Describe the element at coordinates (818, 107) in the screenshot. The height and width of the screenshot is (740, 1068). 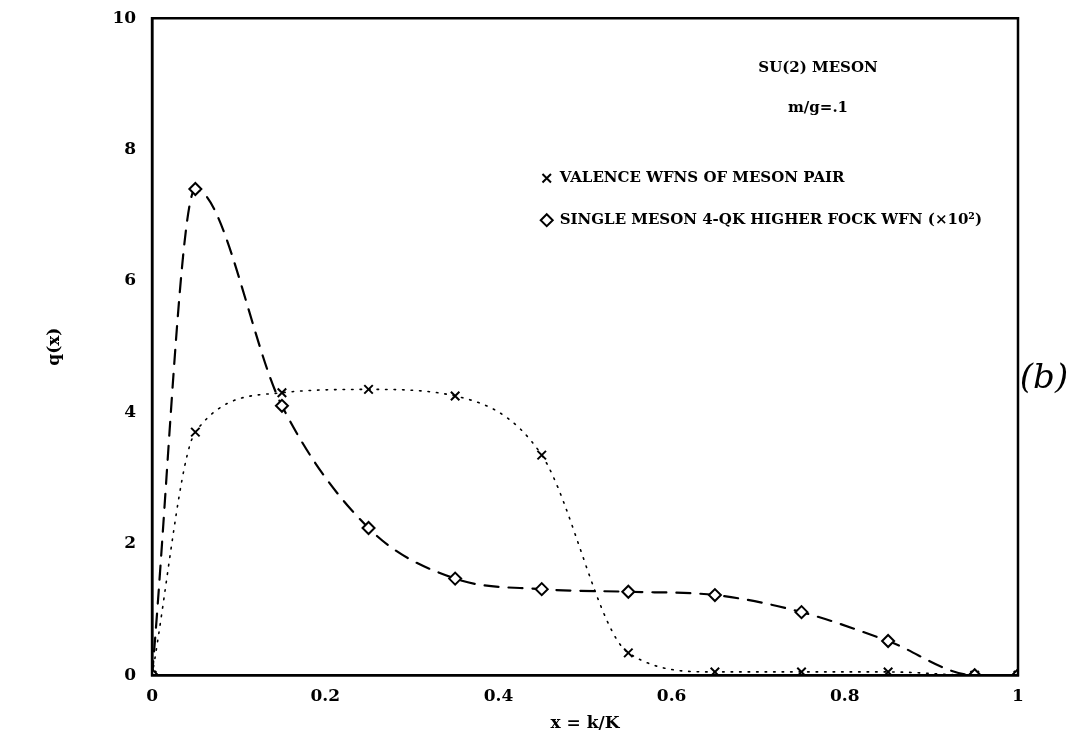
I see `annotation: m/g=.1` at that location.